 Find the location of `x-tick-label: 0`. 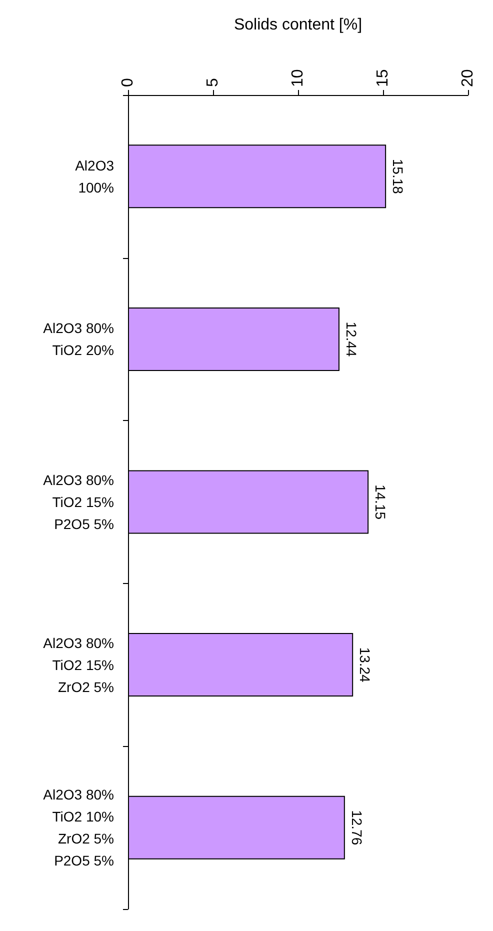

x-tick-label: 0 is located at coordinates (128, 82).